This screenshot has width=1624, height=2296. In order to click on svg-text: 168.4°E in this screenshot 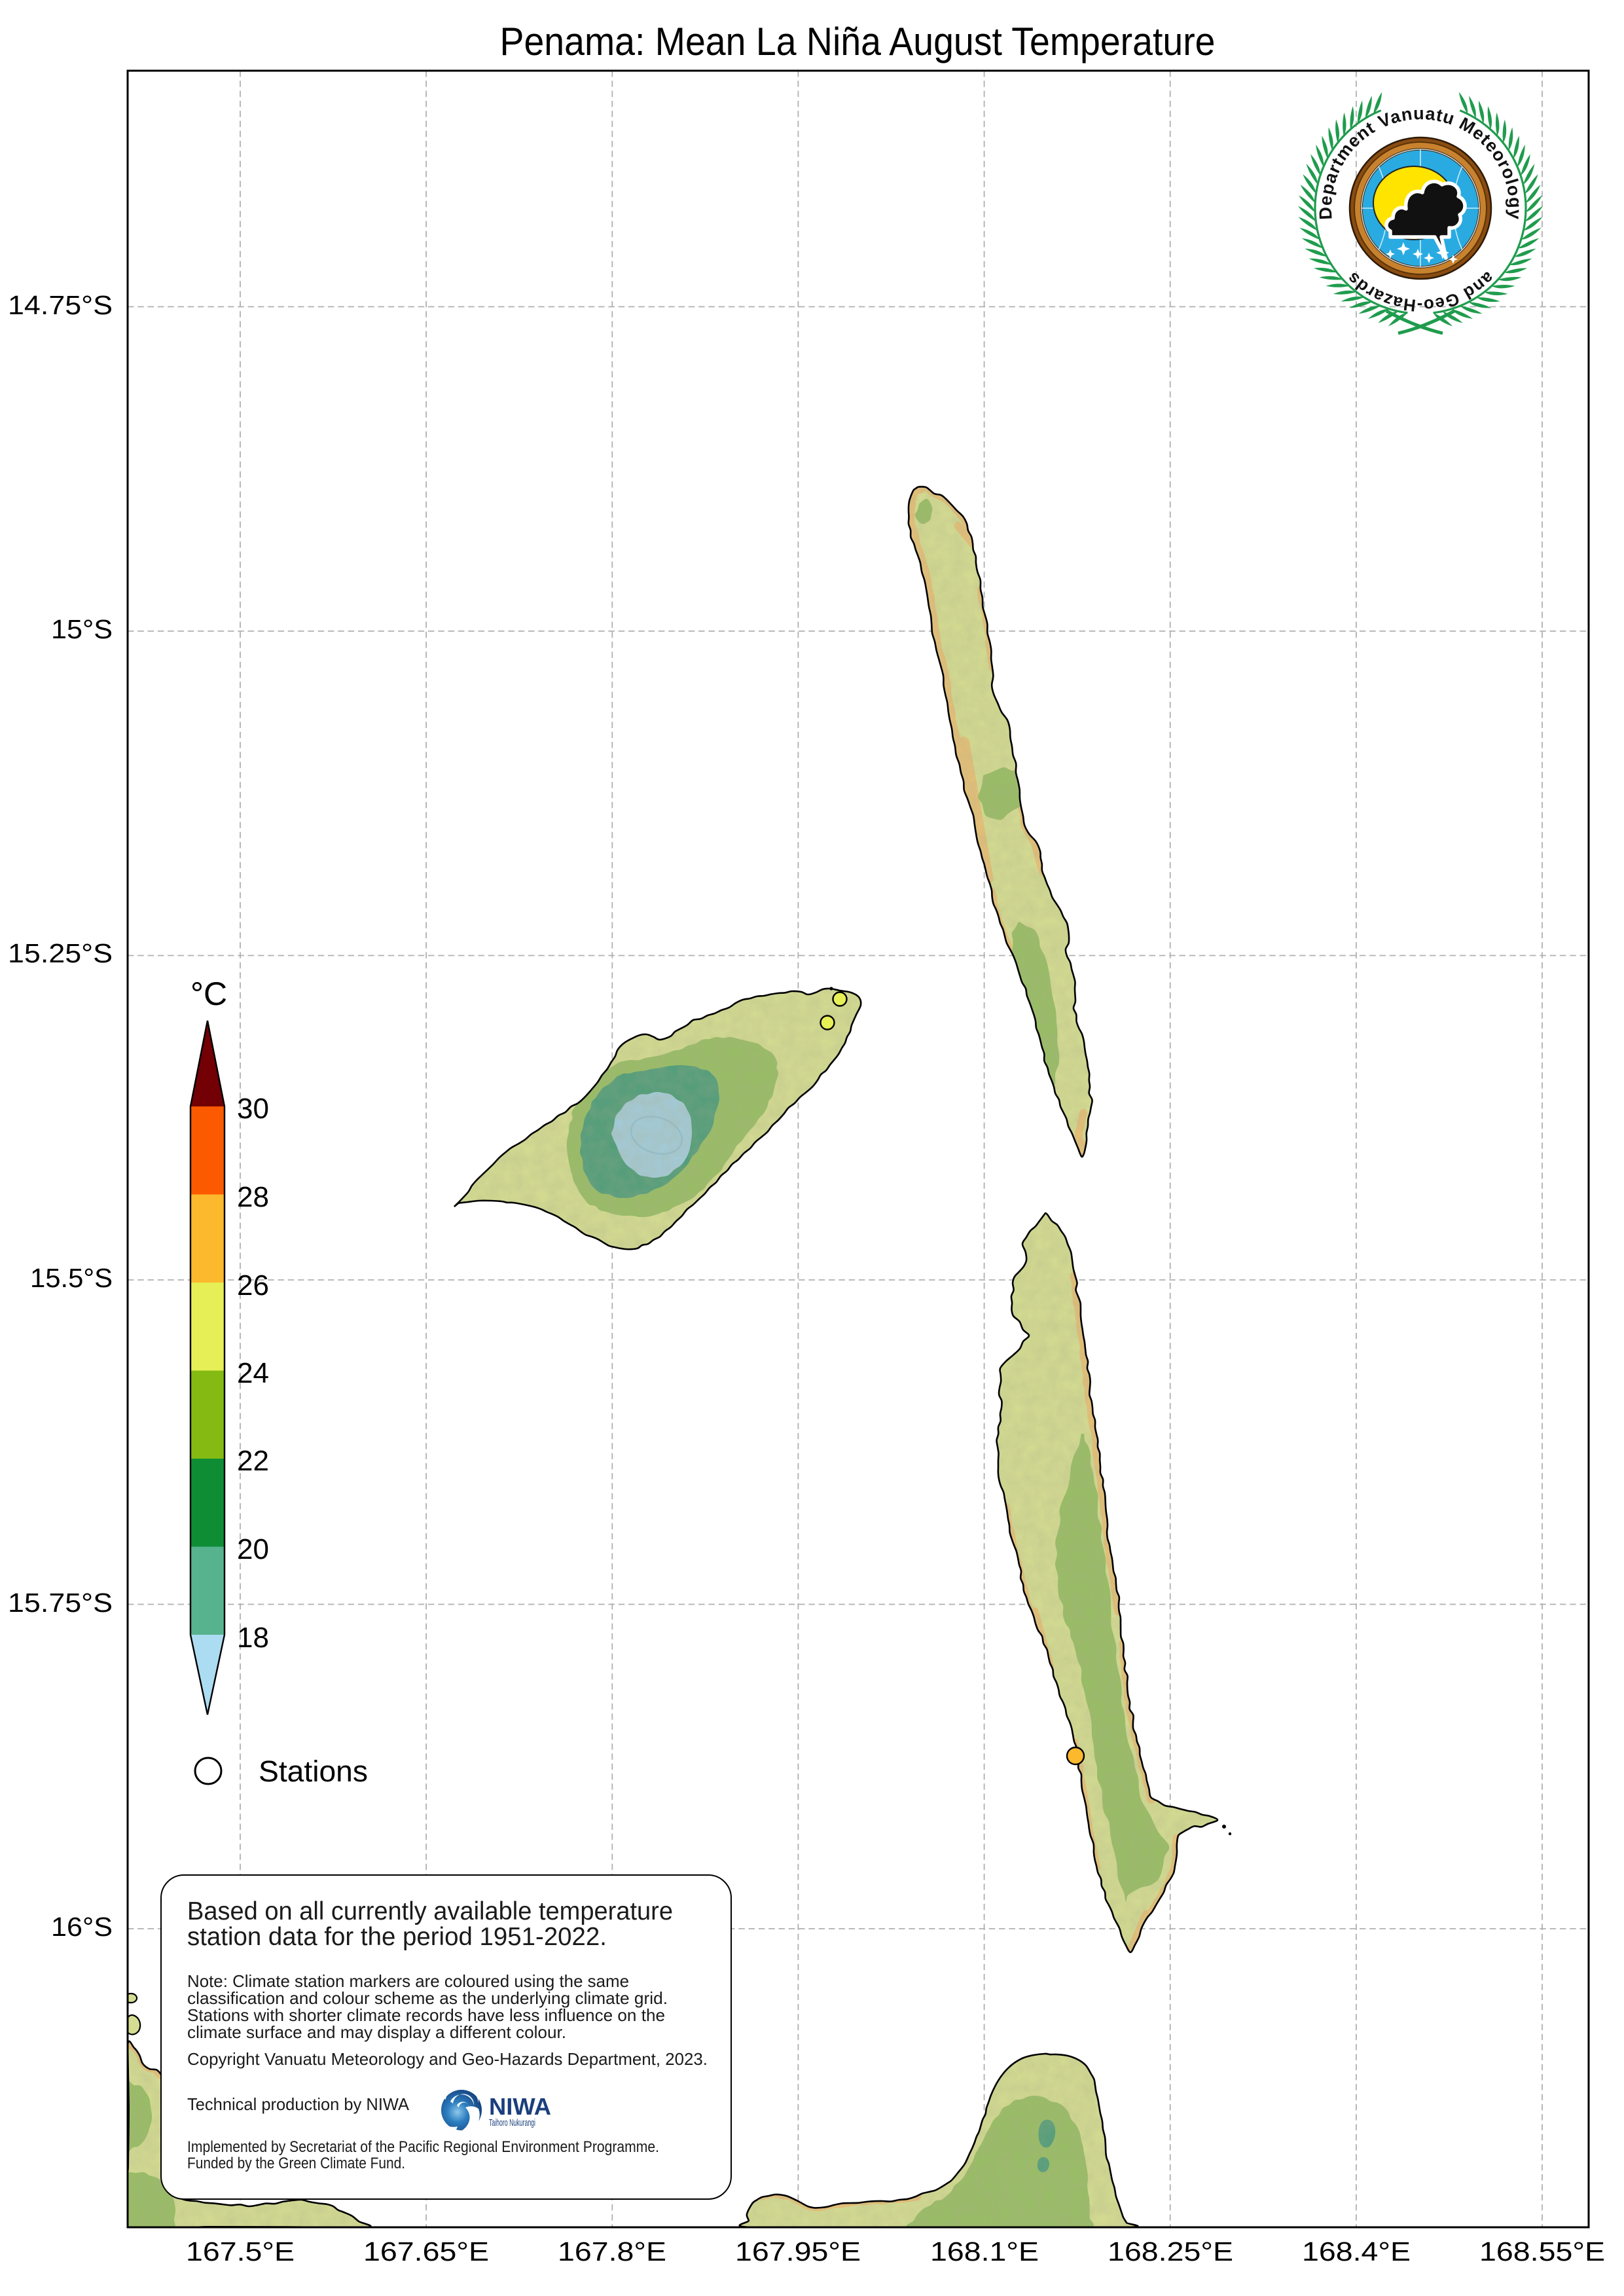, I will do `click(1356, 2251)`.